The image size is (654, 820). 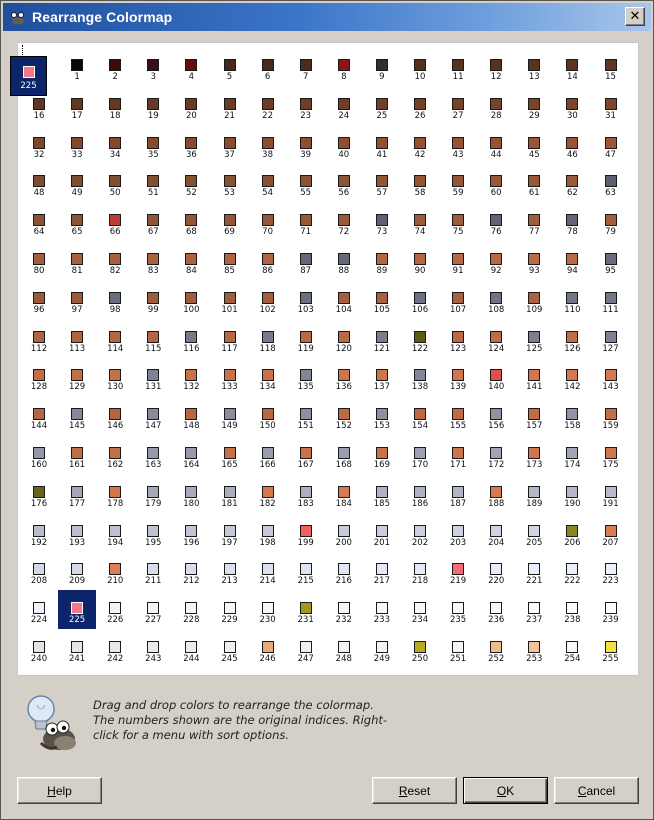 What do you see at coordinates (153, 532) in the screenshot?
I see `colormap-cell: 195` at bounding box center [153, 532].